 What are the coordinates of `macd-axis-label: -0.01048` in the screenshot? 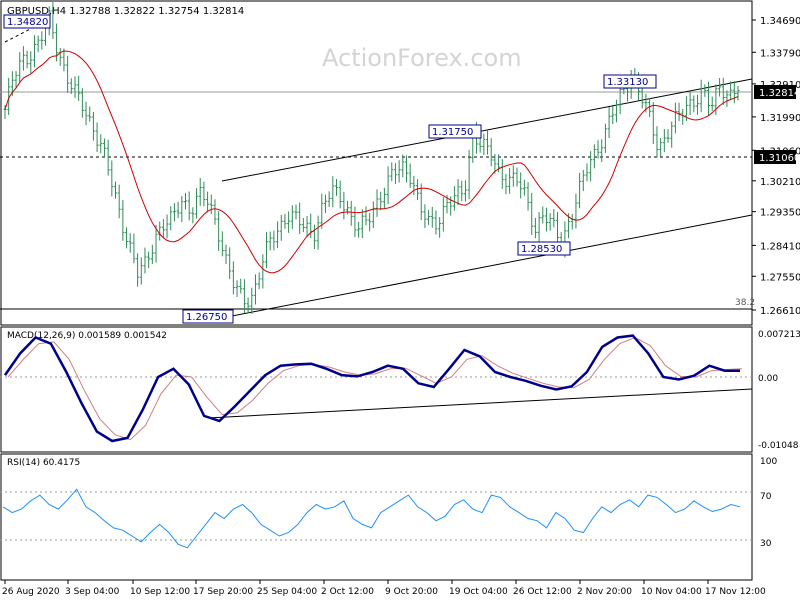 It's located at (778, 446).